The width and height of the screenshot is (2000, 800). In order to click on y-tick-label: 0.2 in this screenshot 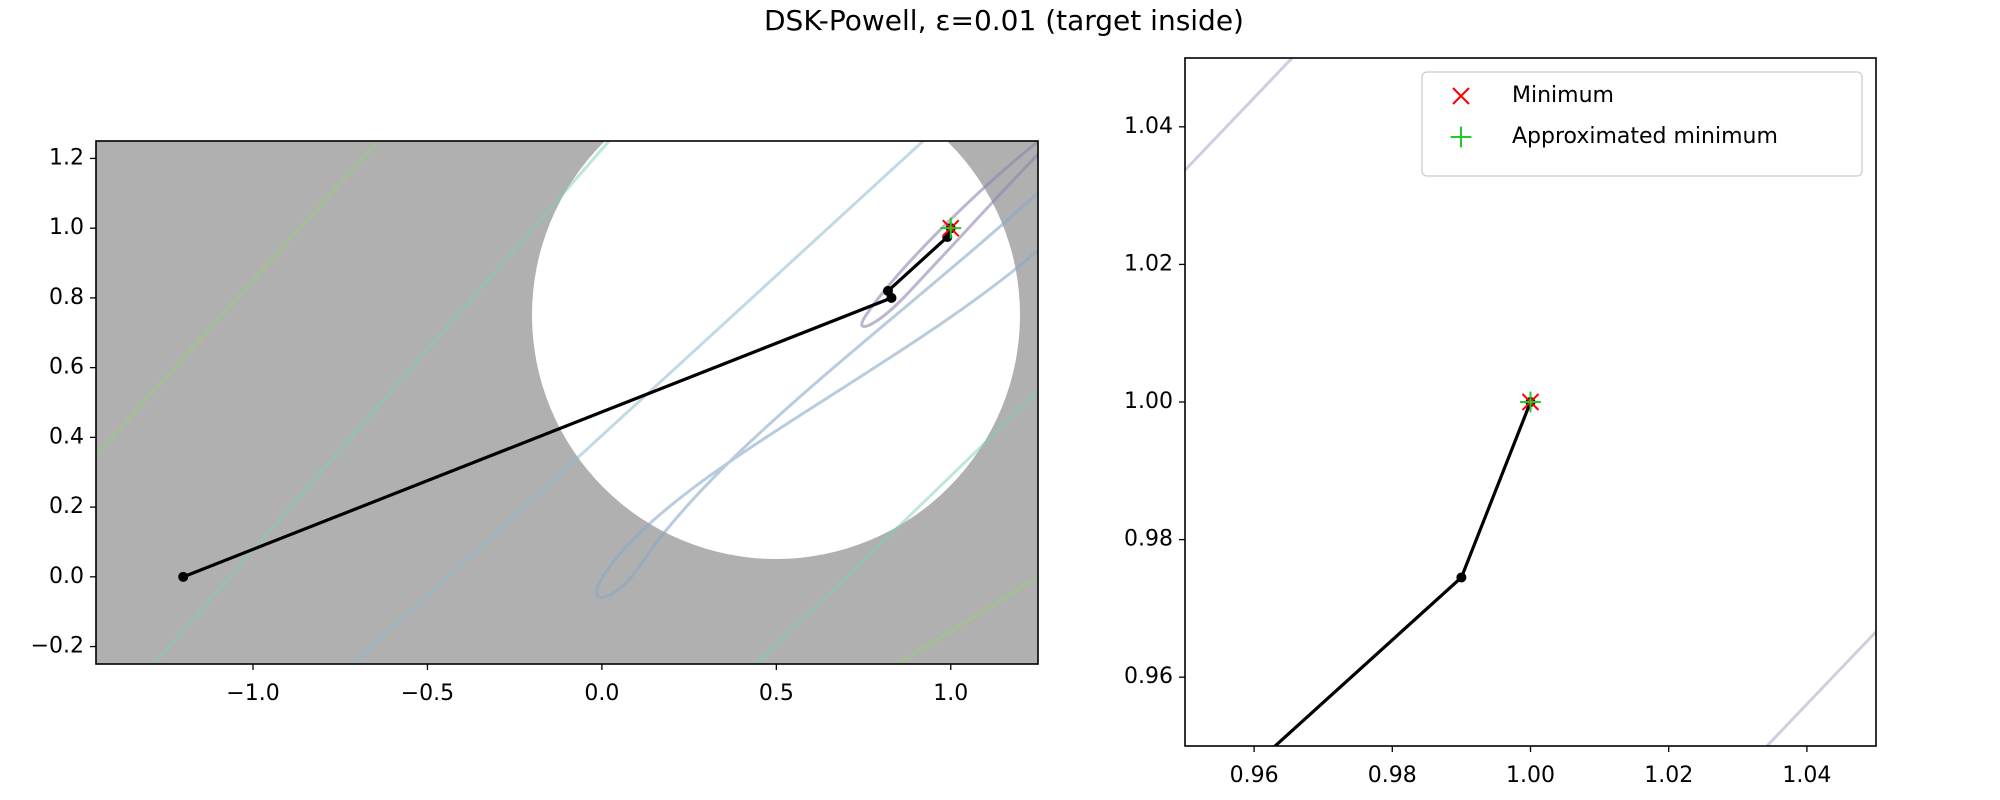, I will do `click(66, 506)`.